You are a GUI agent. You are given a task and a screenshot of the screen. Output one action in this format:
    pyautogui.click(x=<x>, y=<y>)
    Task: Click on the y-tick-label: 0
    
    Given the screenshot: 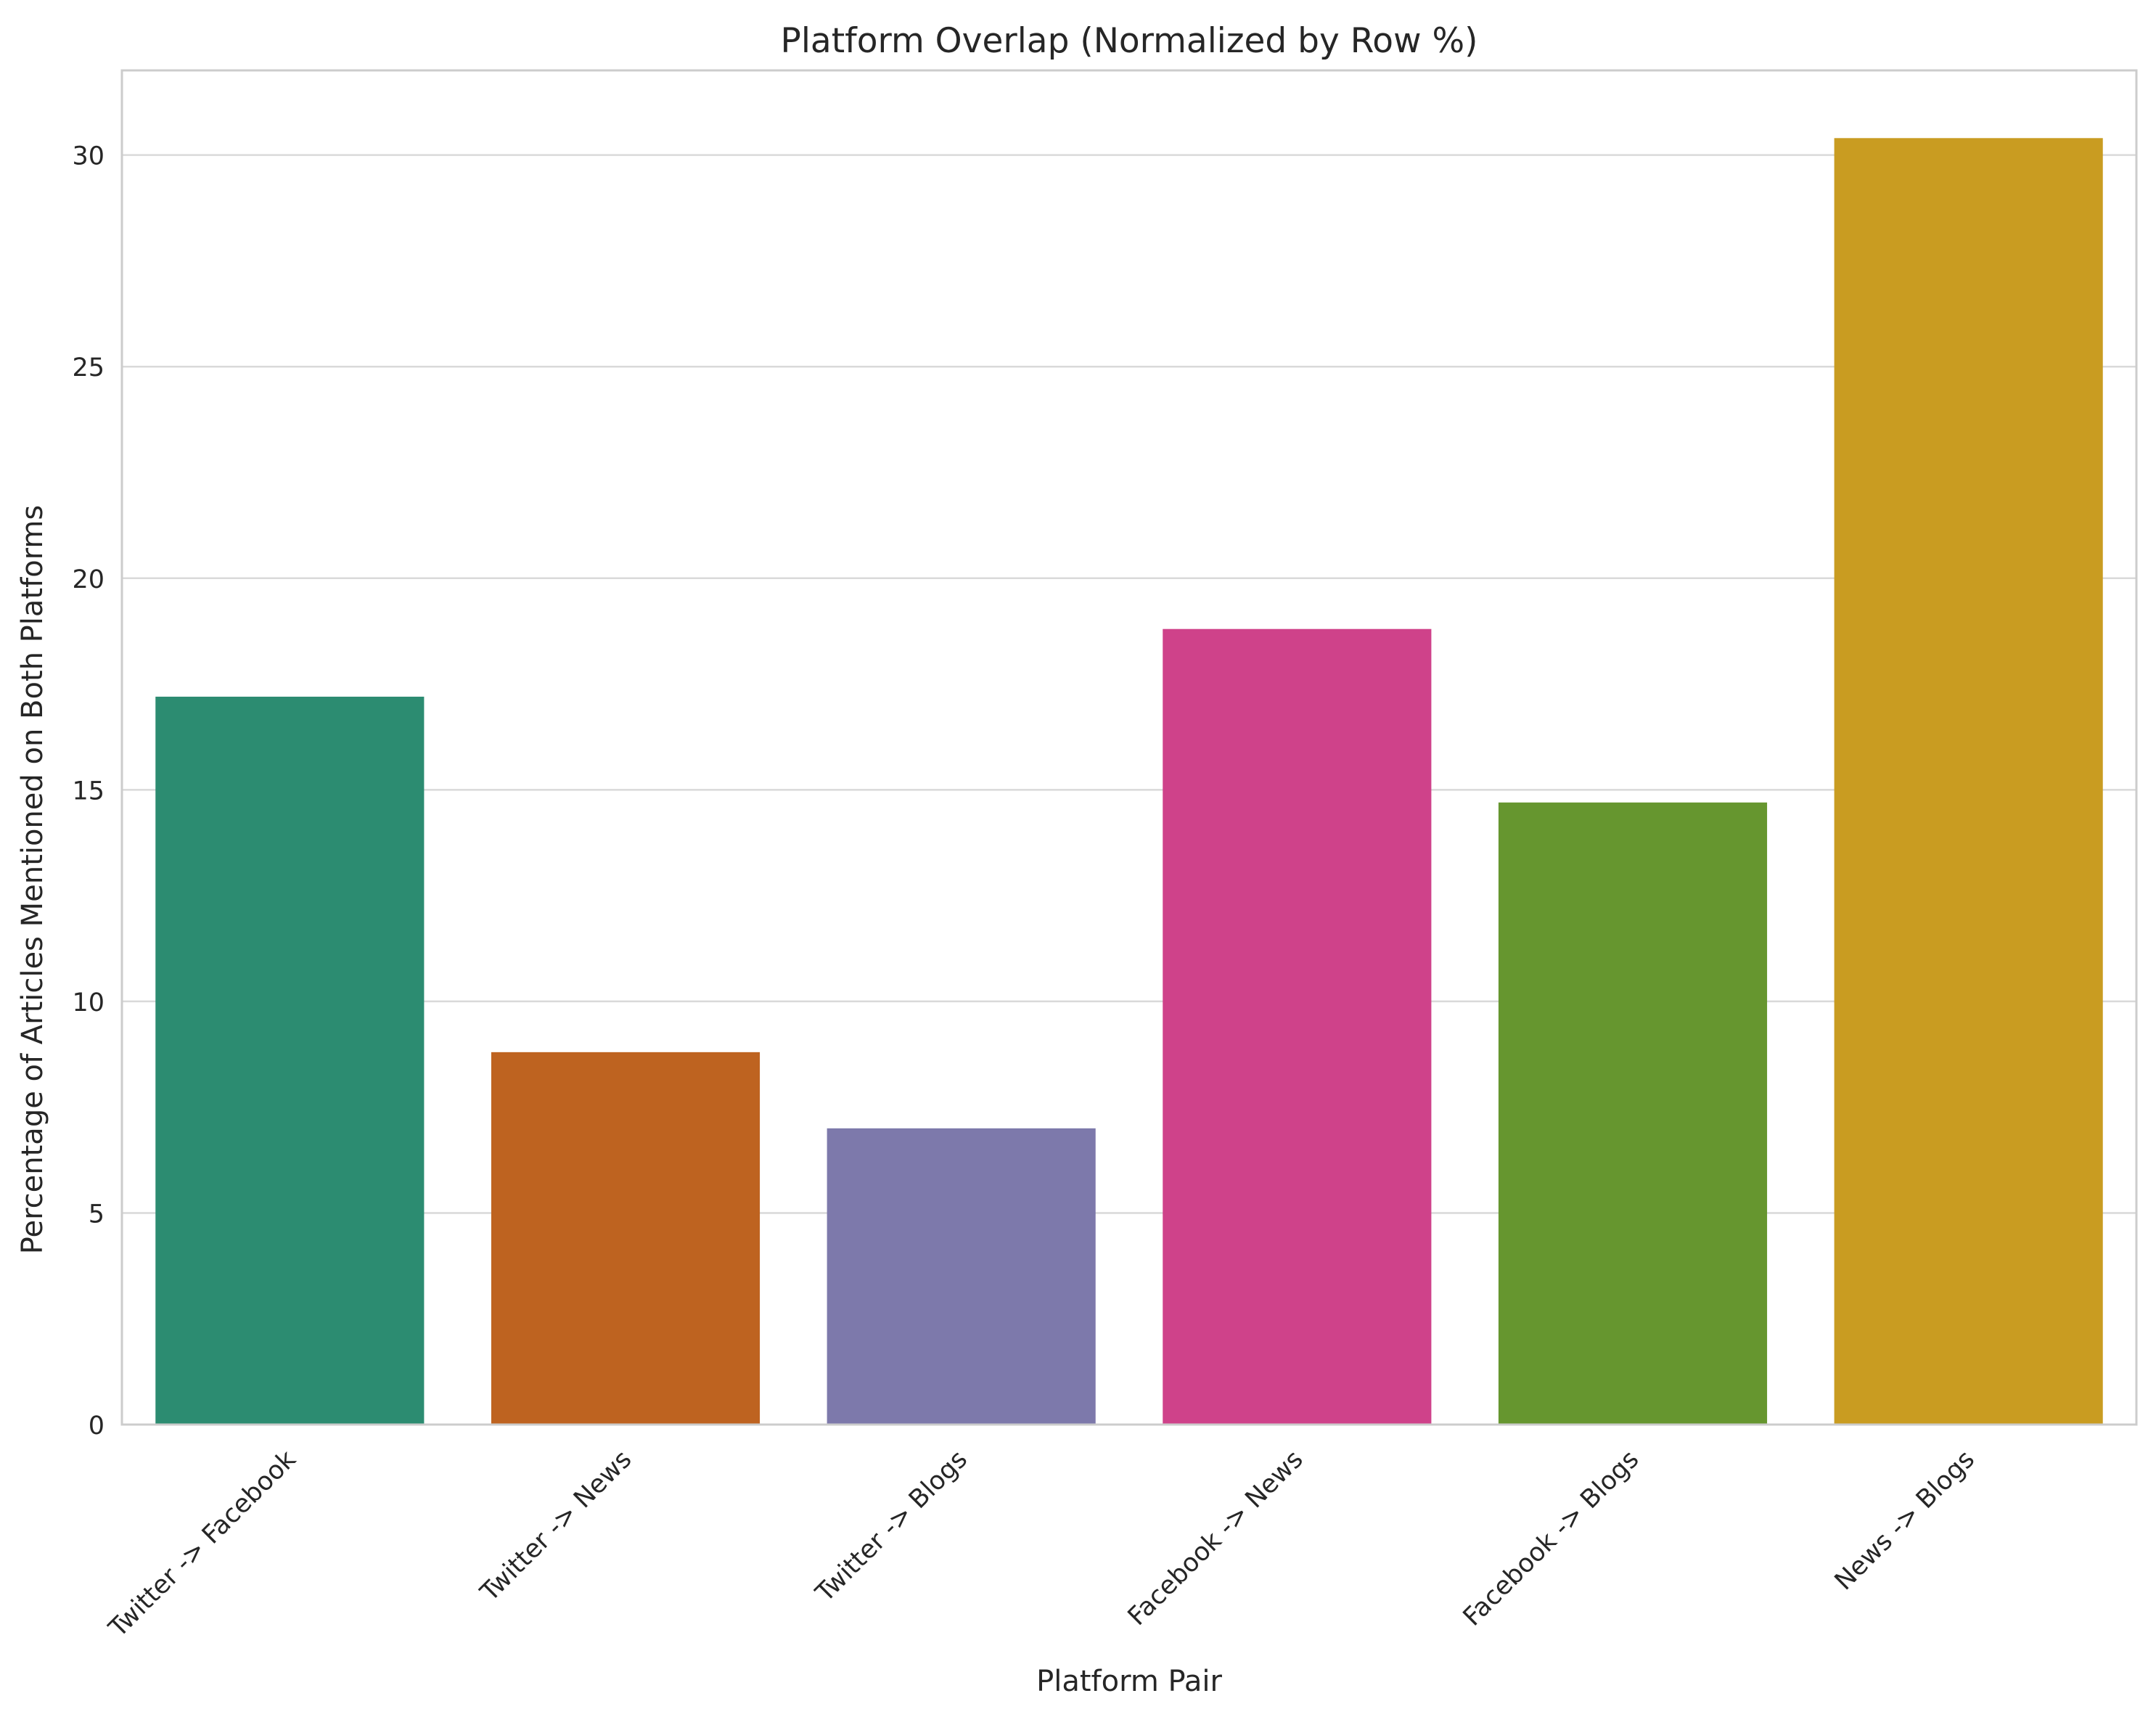 What is the action you would take?
    pyautogui.click(x=96, y=1426)
    